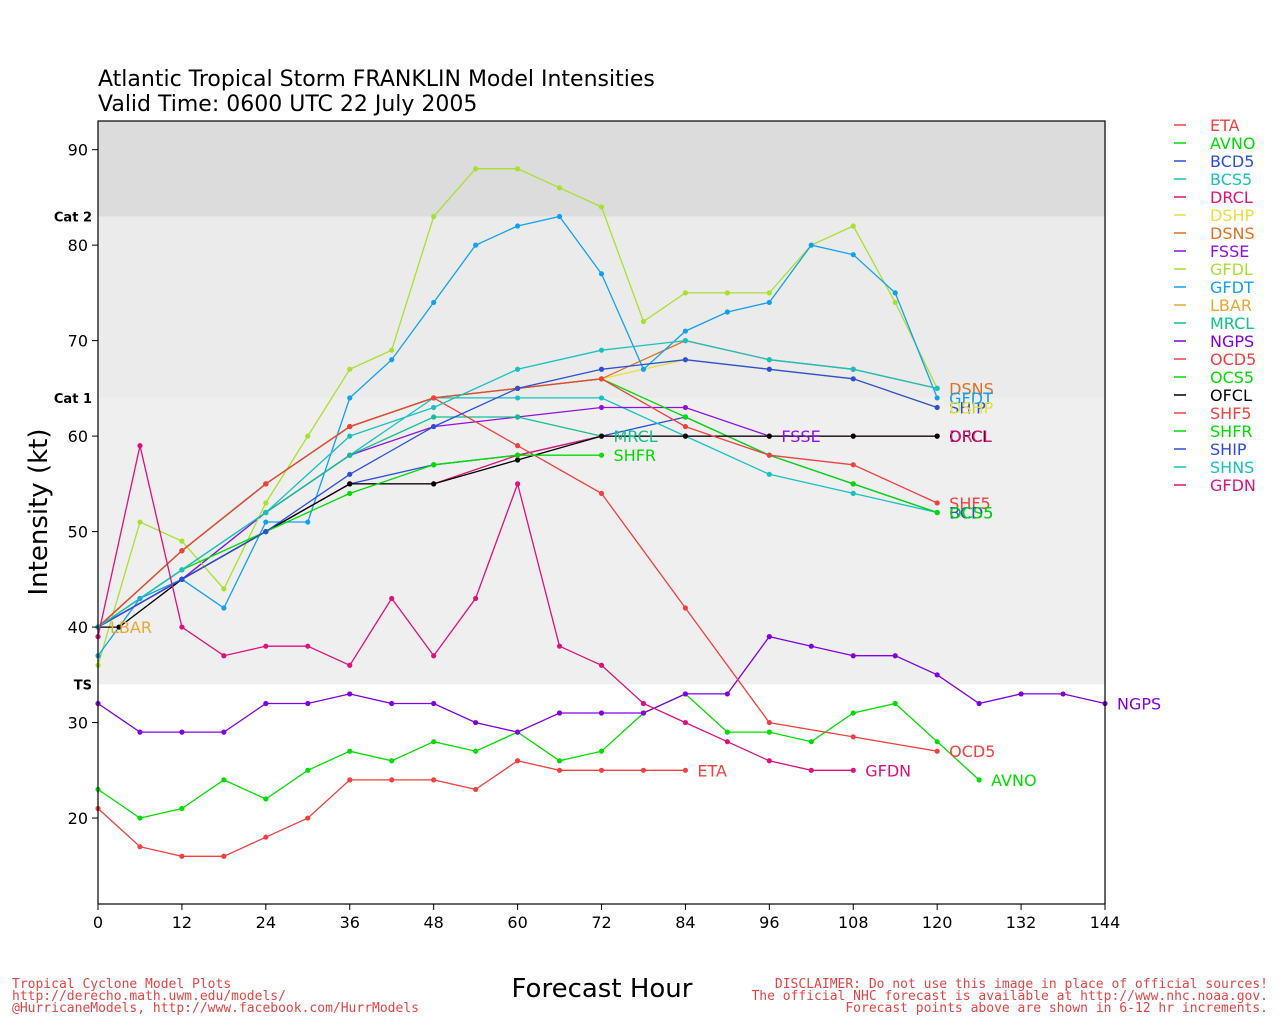 This screenshot has height=1024, width=1280. What do you see at coordinates (636, 436) in the screenshot?
I see `end-label-mrcl: MRCL` at bounding box center [636, 436].